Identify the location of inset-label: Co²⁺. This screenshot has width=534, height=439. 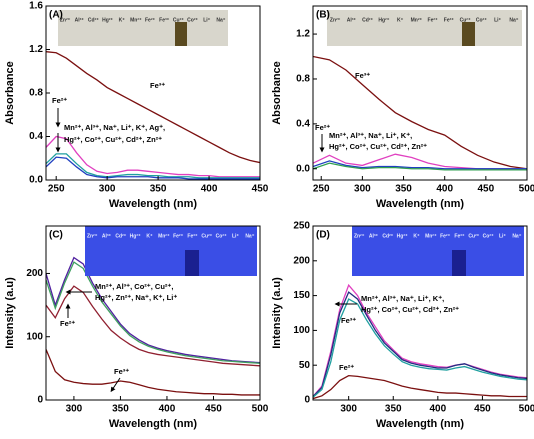
(192, 20).